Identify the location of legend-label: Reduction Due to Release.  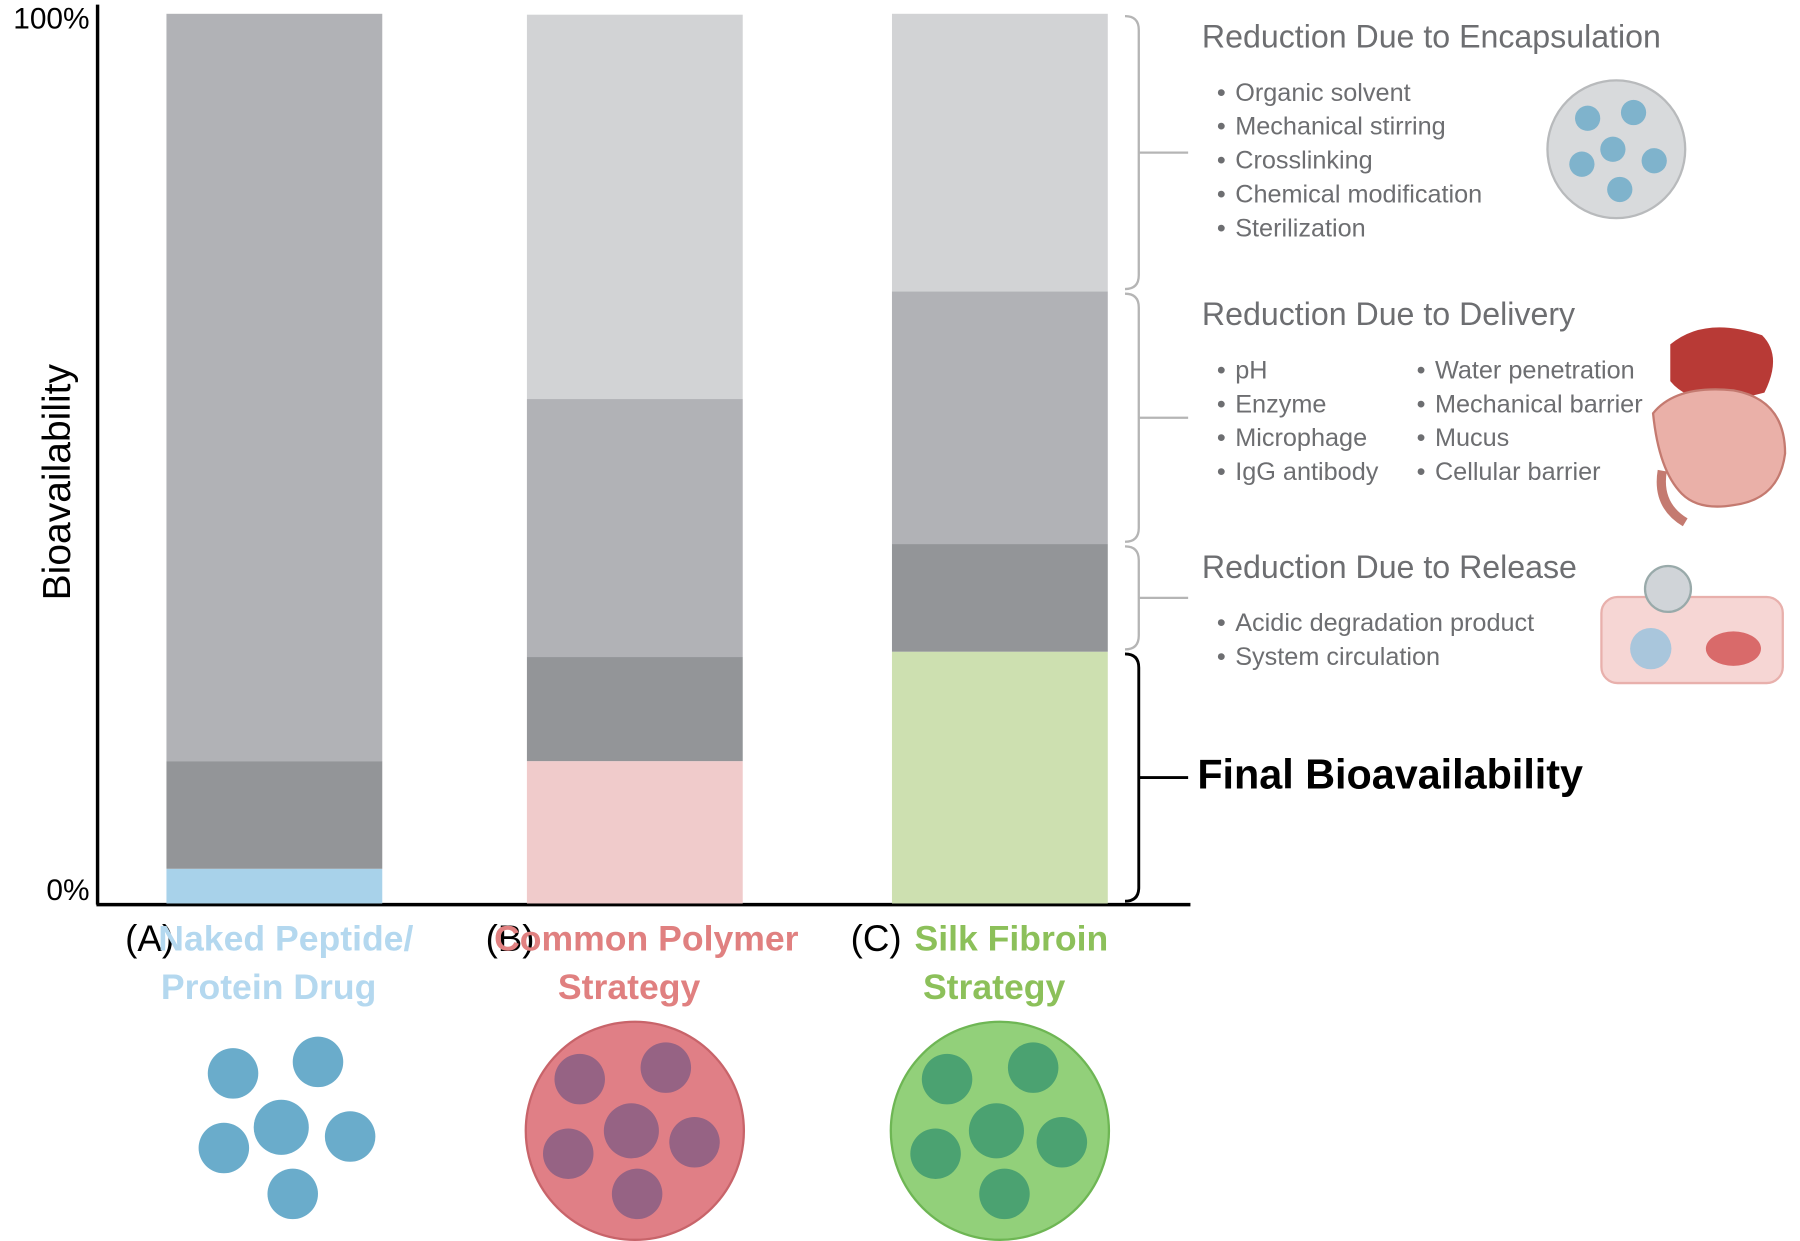
(1389, 567).